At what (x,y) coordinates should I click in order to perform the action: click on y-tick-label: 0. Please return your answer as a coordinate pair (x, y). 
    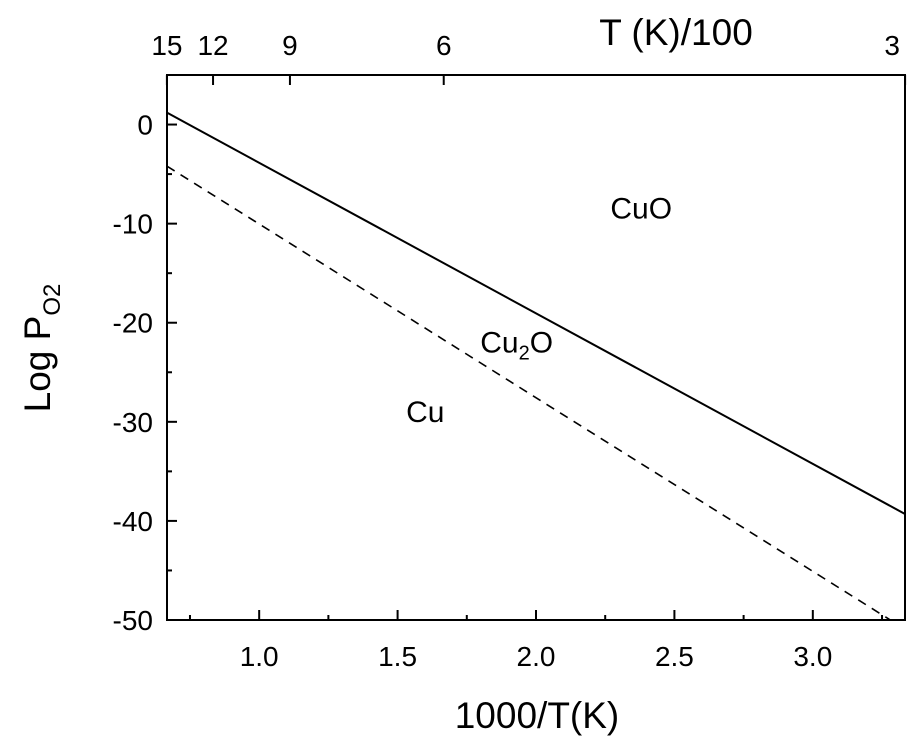
    Looking at the image, I should click on (145, 125).